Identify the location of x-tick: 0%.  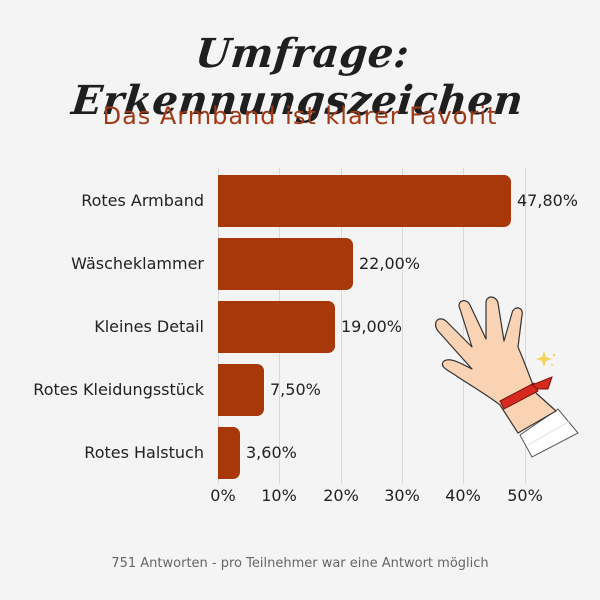
(223, 495).